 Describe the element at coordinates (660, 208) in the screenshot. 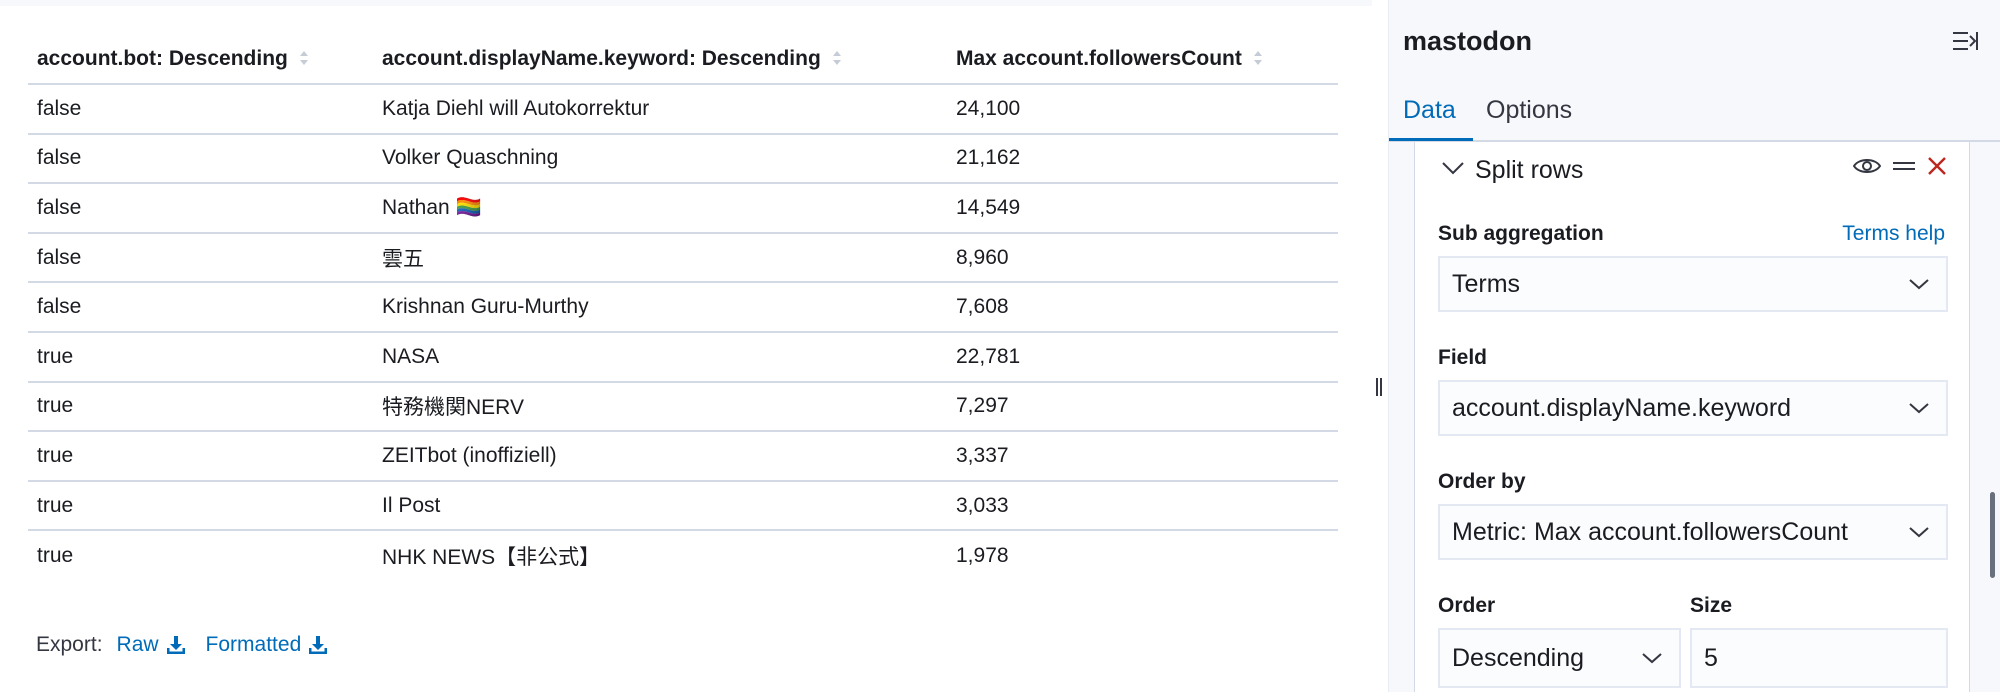

I see `cell-display-name: Nathan 🏳️‍🌈` at that location.